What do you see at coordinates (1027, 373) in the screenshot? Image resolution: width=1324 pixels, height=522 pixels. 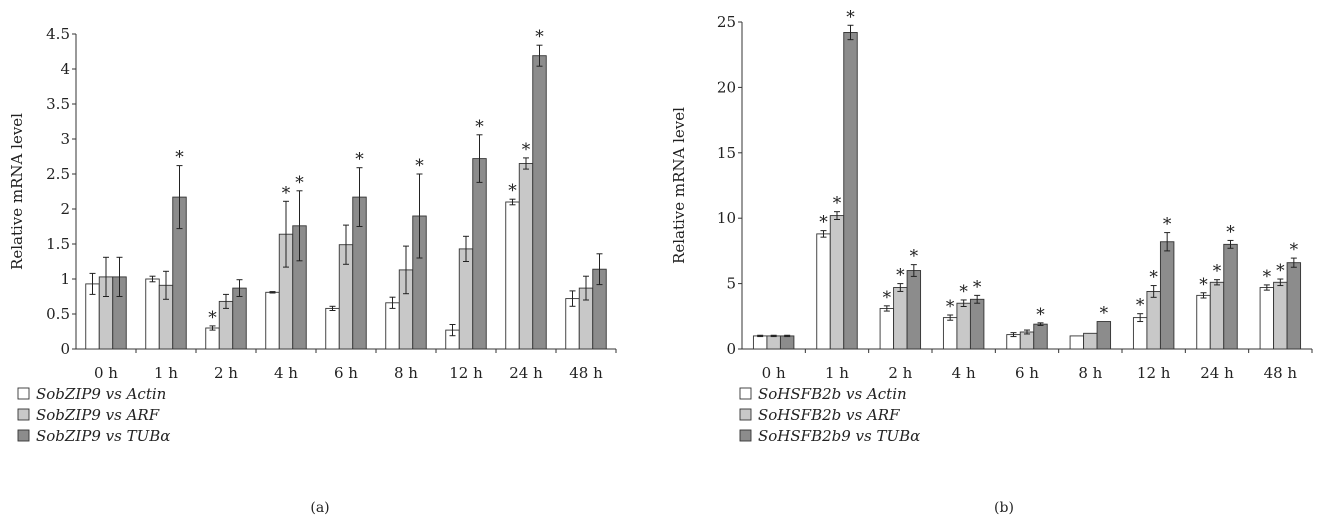 I see `x-tick-label: 6 h` at bounding box center [1027, 373].